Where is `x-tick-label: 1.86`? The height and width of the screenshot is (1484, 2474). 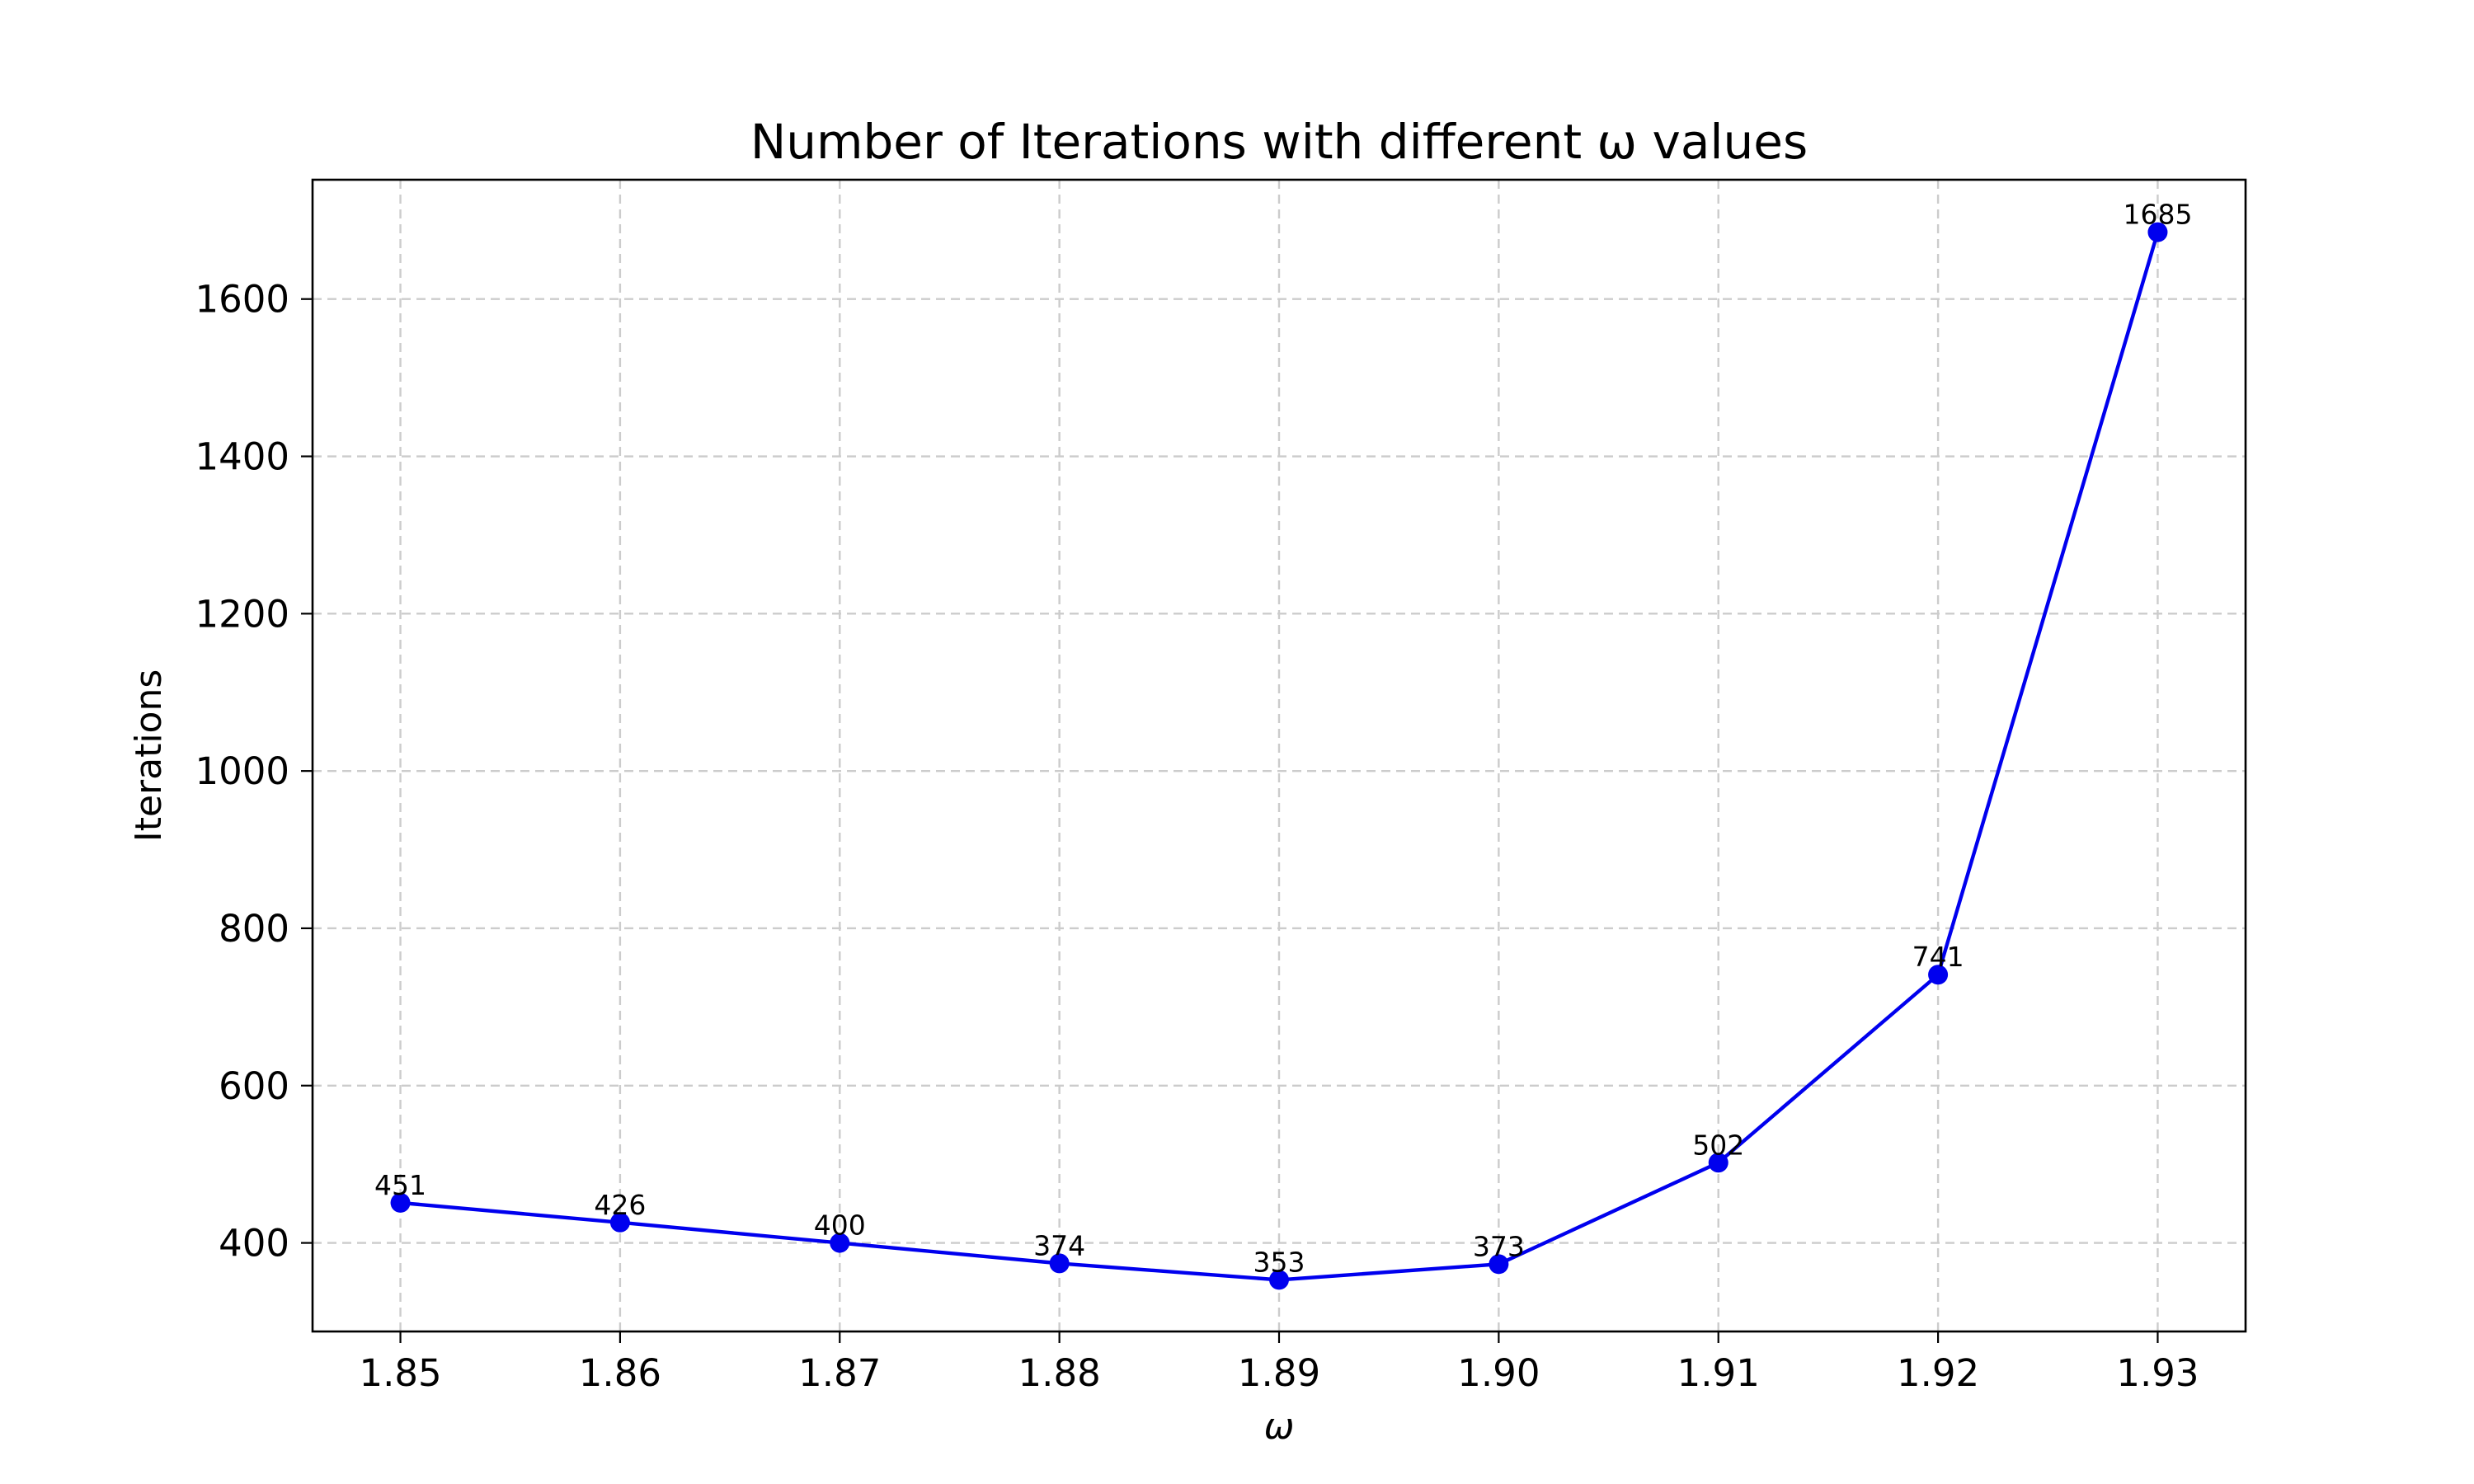 x-tick-label: 1.86 is located at coordinates (620, 1373).